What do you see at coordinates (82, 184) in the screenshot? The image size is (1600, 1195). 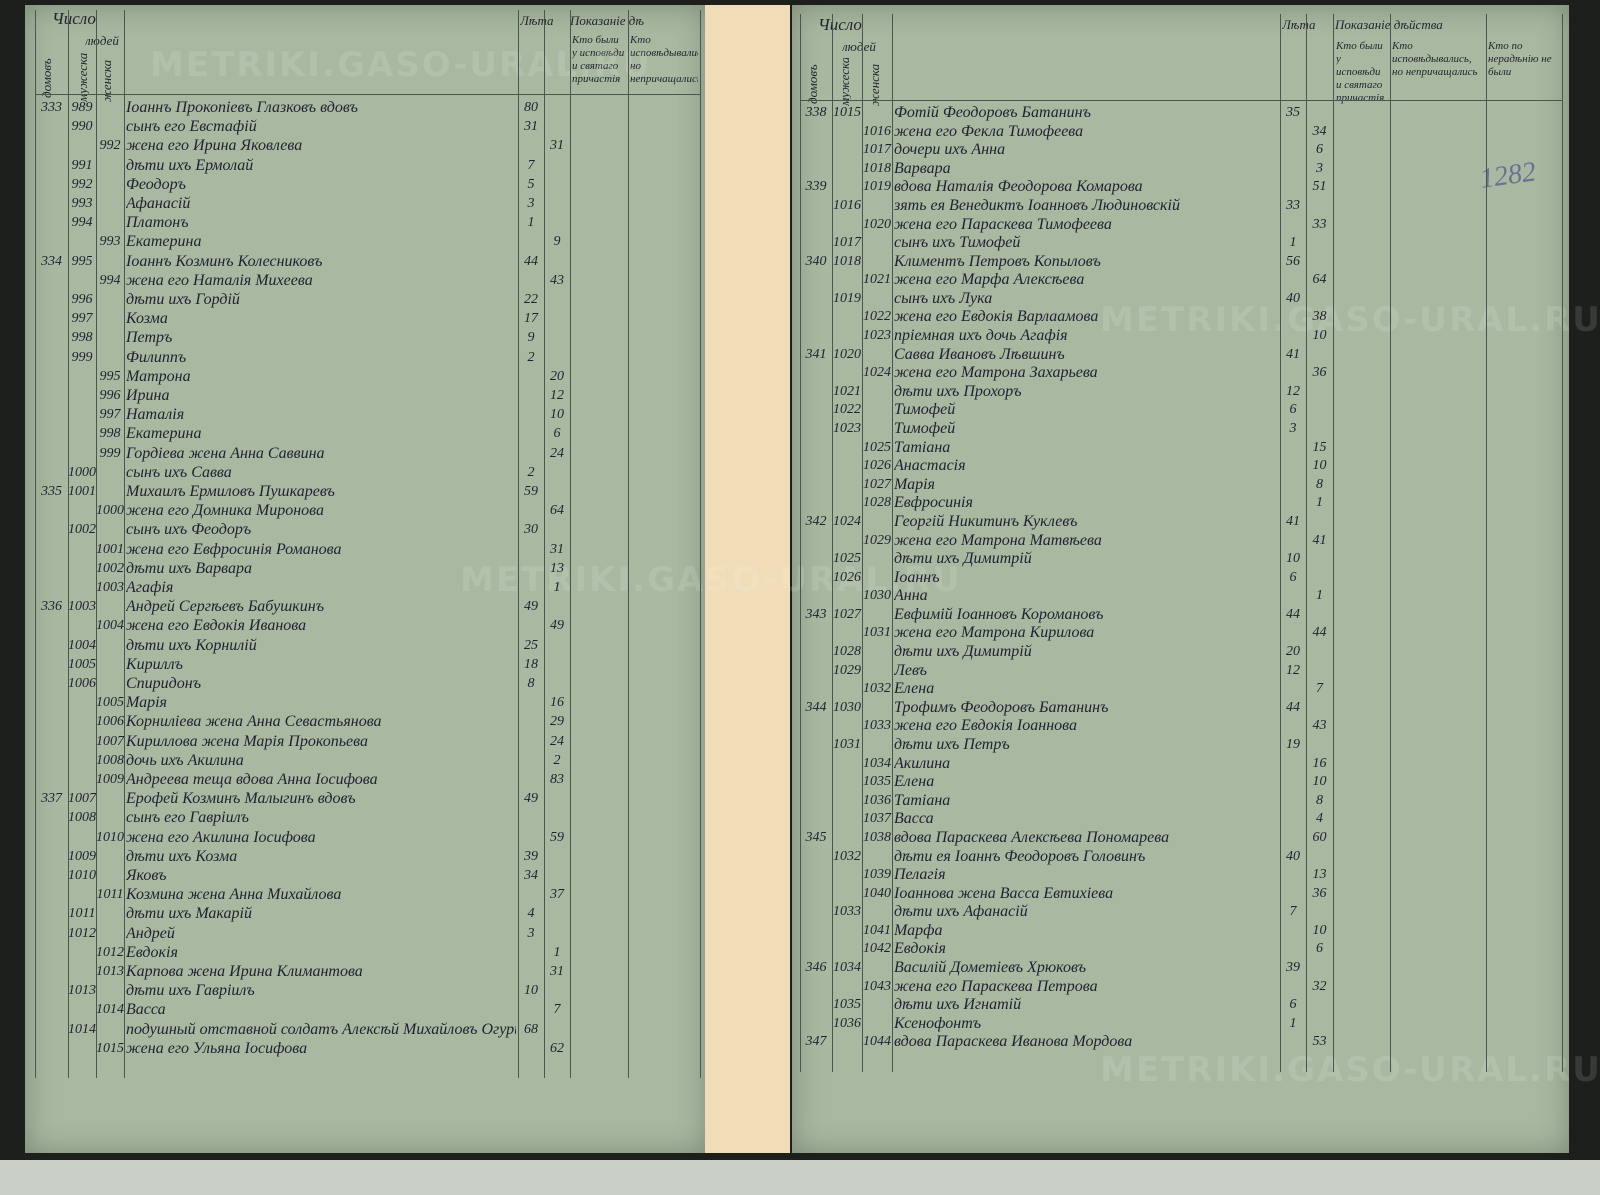 I see `male-number: 992` at bounding box center [82, 184].